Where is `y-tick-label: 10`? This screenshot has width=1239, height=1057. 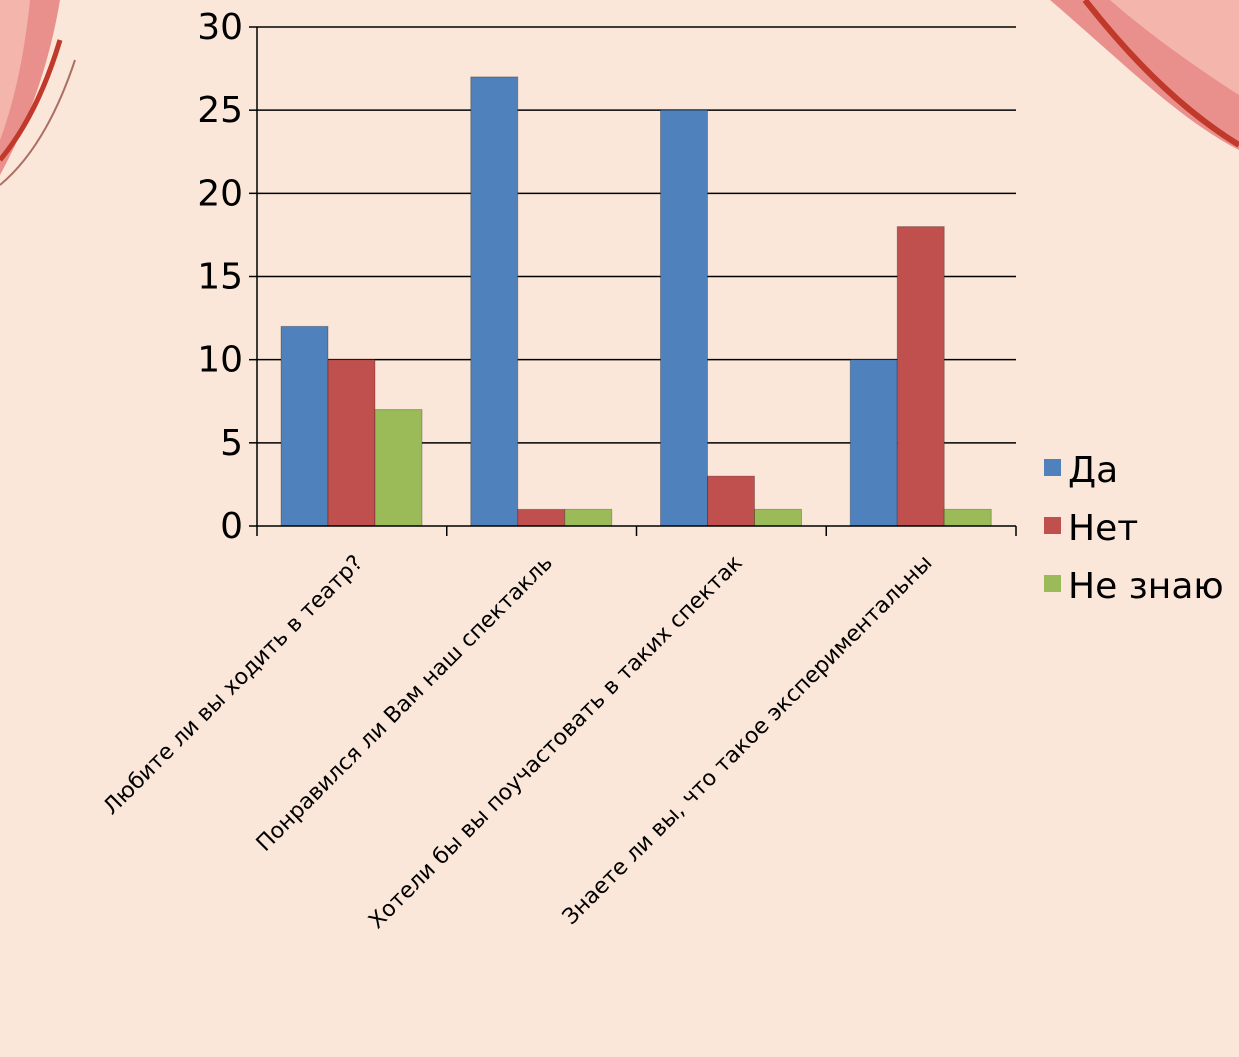
y-tick-label: 10 is located at coordinates (220, 360).